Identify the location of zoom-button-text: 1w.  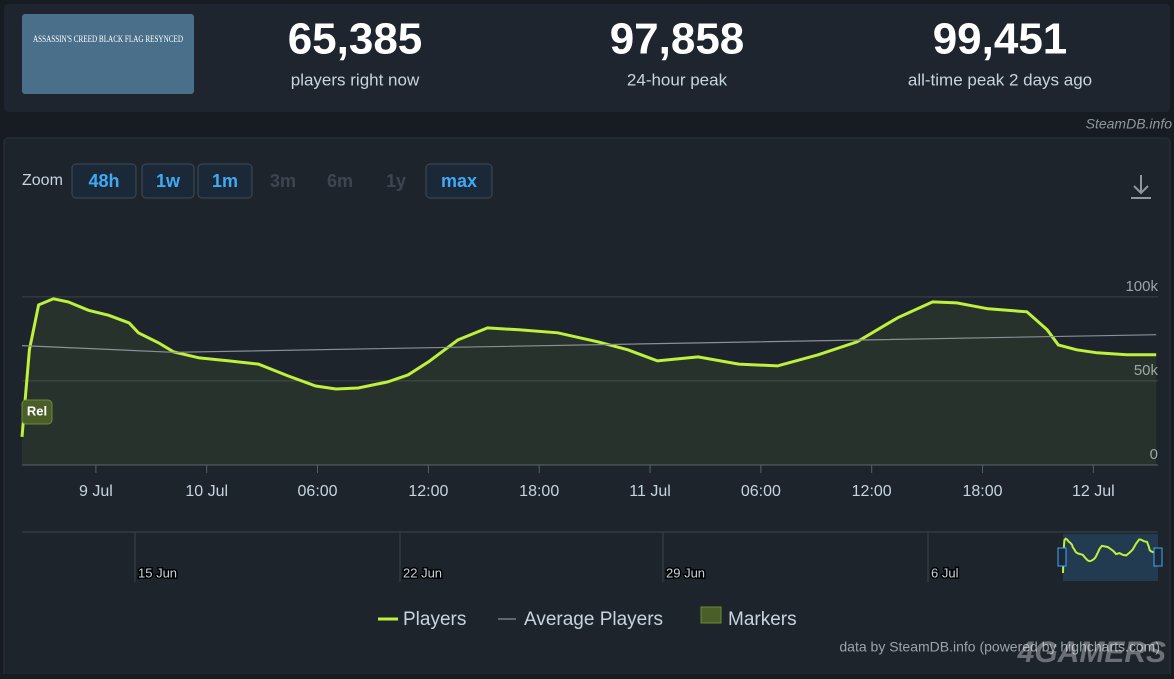
(168, 181).